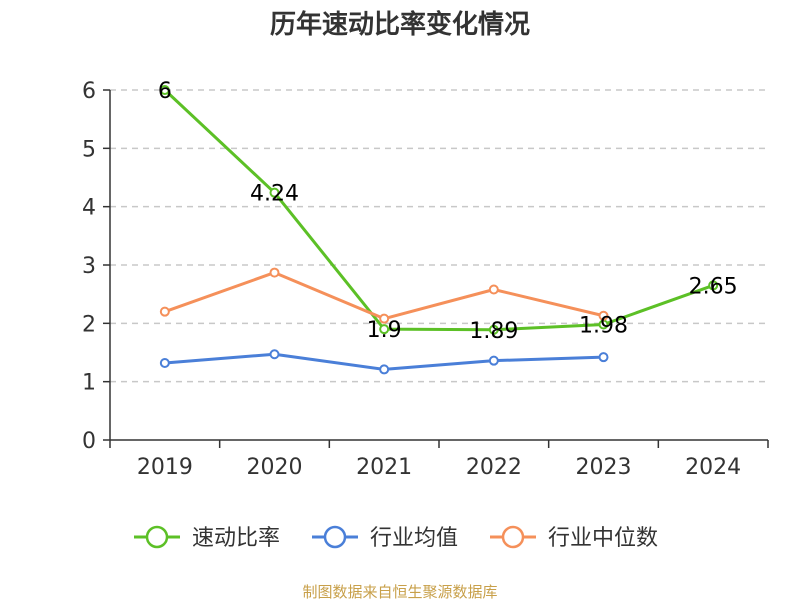  Describe the element at coordinates (603, 326) in the screenshot. I see `data-label: 1.98` at that location.